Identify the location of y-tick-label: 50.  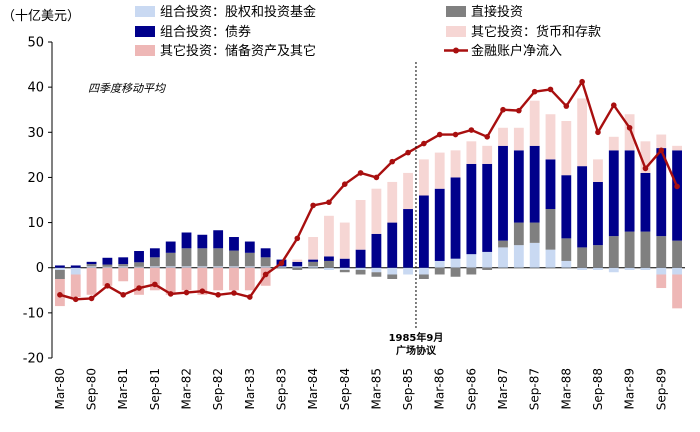
(35, 43).